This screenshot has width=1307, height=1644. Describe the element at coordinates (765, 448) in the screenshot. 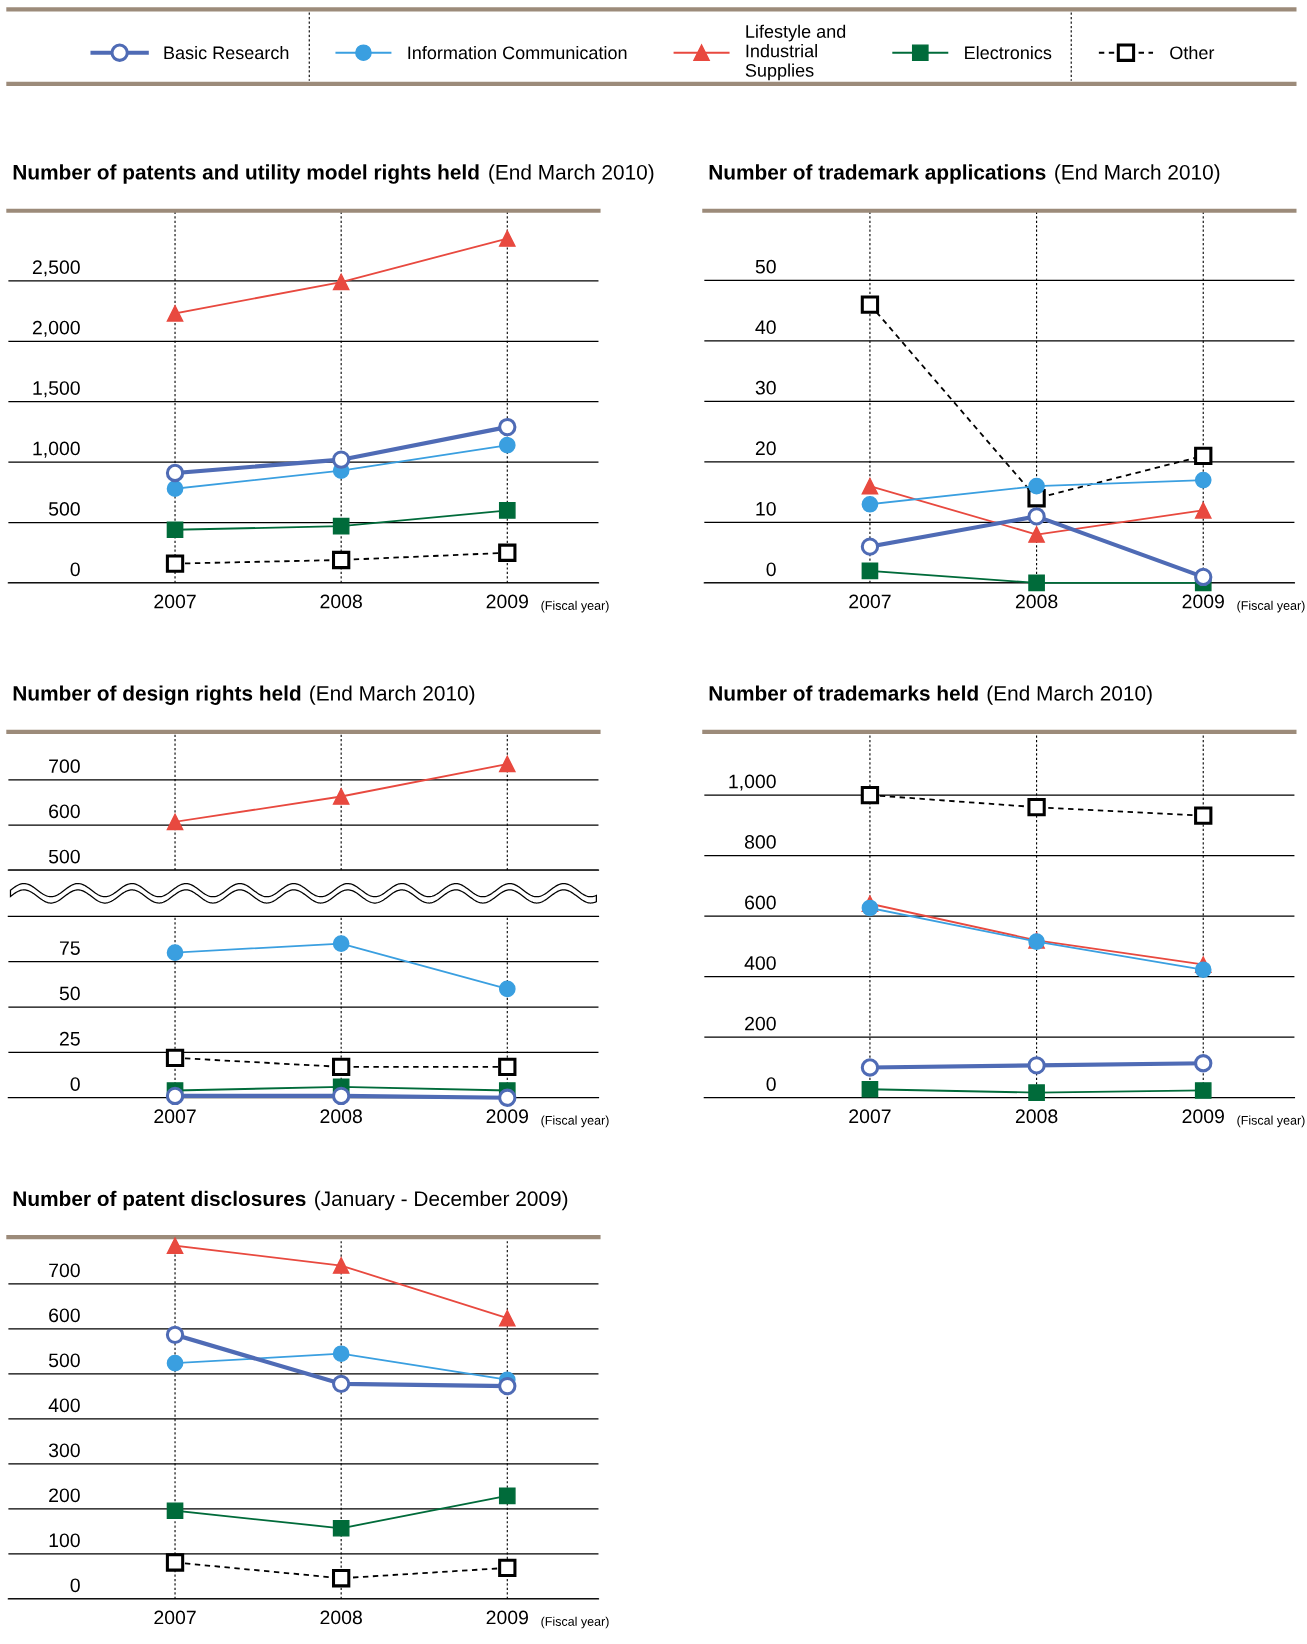

I see `y-tick-label: 20` at that location.